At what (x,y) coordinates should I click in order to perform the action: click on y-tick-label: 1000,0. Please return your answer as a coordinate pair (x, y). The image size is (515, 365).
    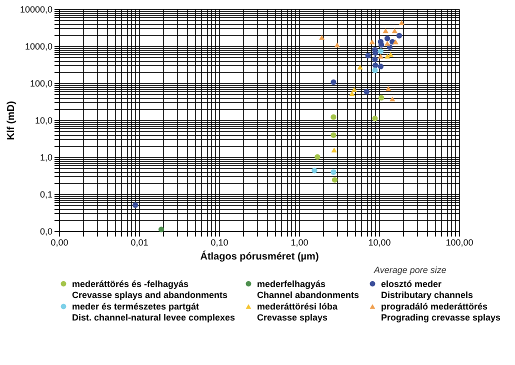
    Looking at the image, I should click on (38, 47).